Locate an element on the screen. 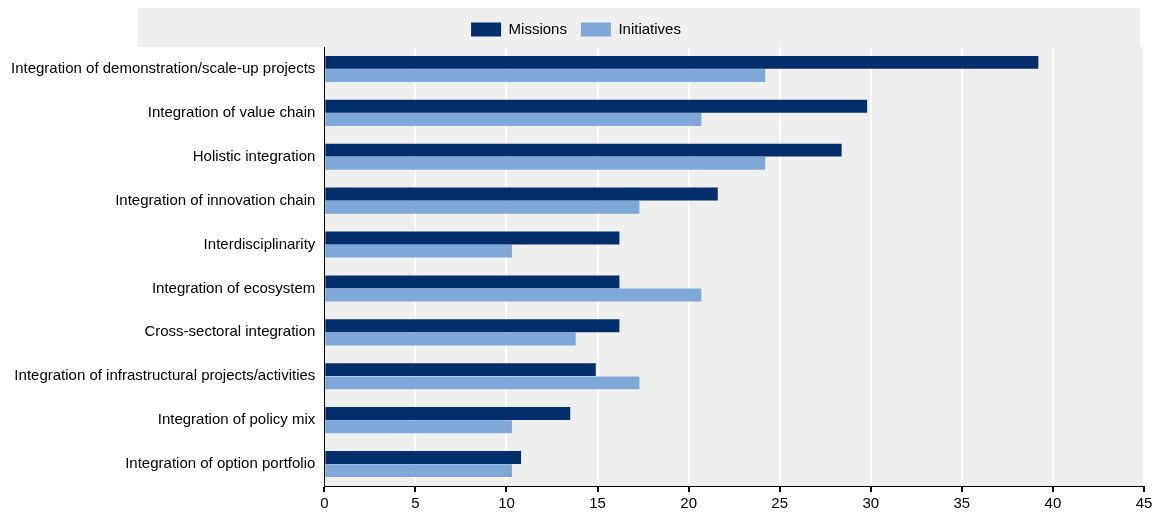  y-tick-label: Integration of infrastructural projects/activities is located at coordinates (165, 375).